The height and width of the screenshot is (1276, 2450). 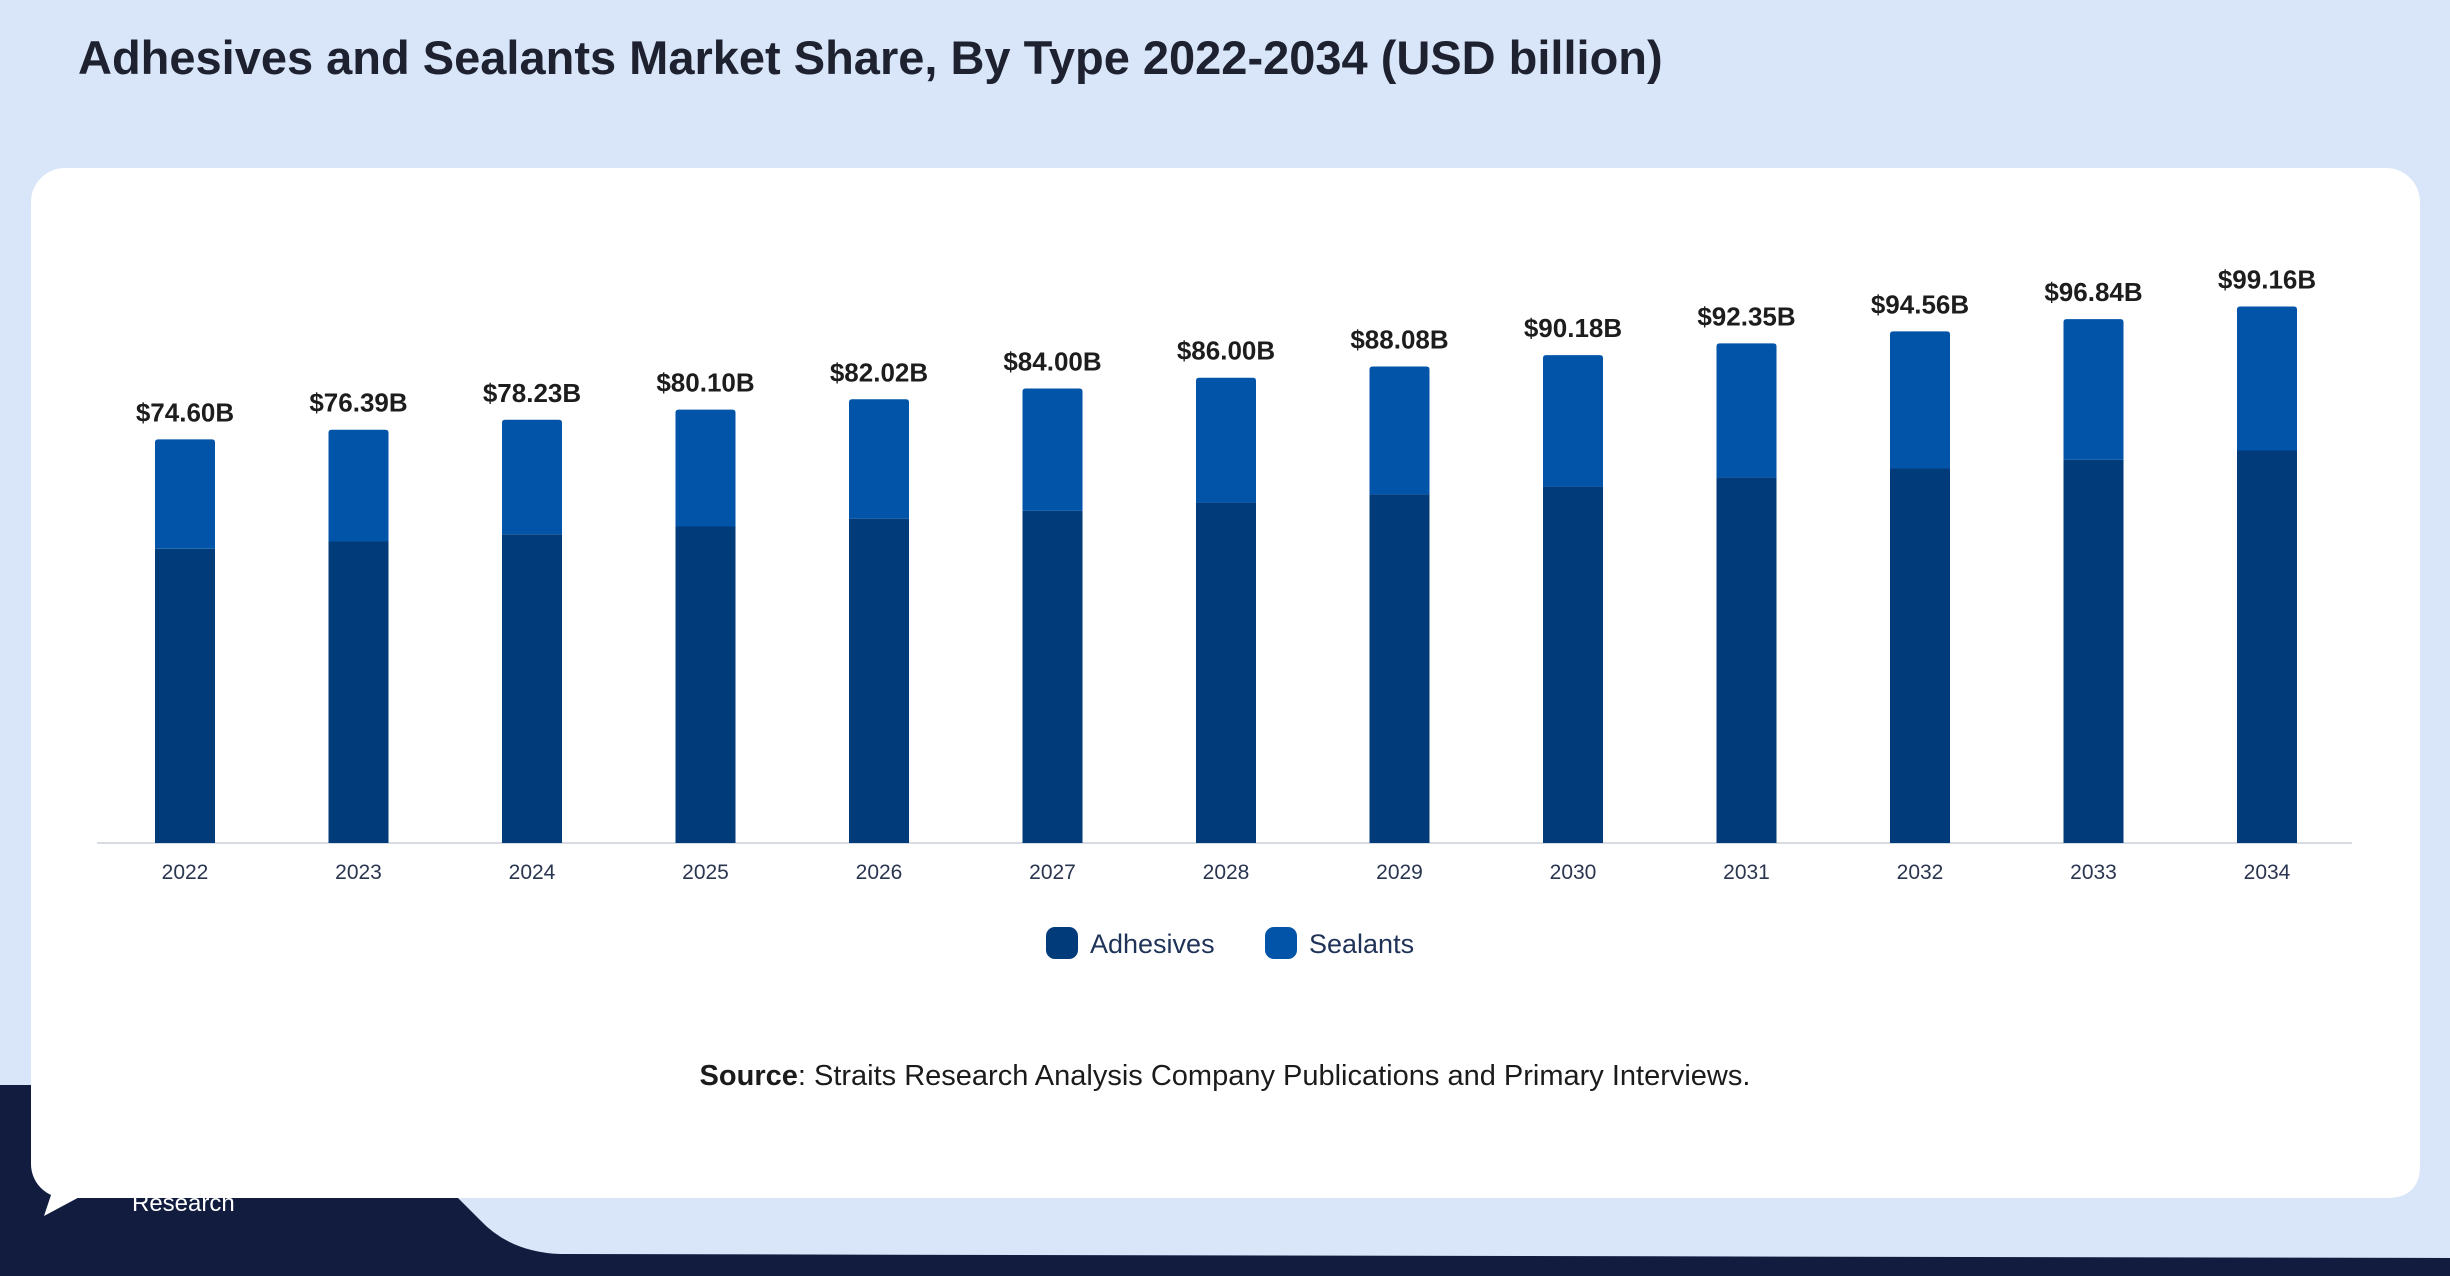 I want to click on bar-adhesives-2030, so click(x=1573, y=664).